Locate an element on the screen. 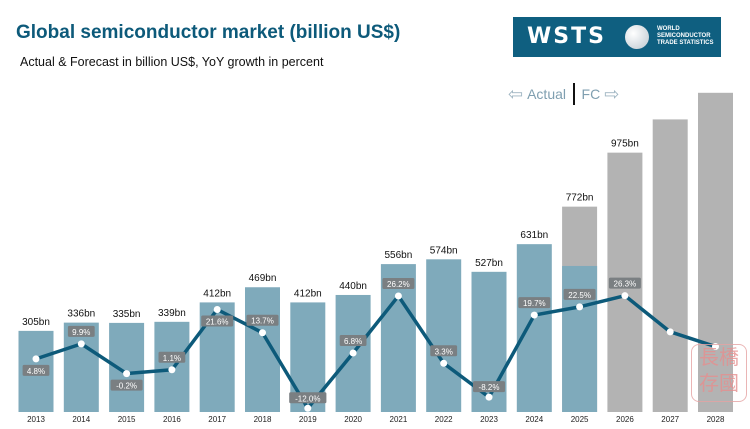  watermark-stamp: 長橋存國 is located at coordinates (719, 373).